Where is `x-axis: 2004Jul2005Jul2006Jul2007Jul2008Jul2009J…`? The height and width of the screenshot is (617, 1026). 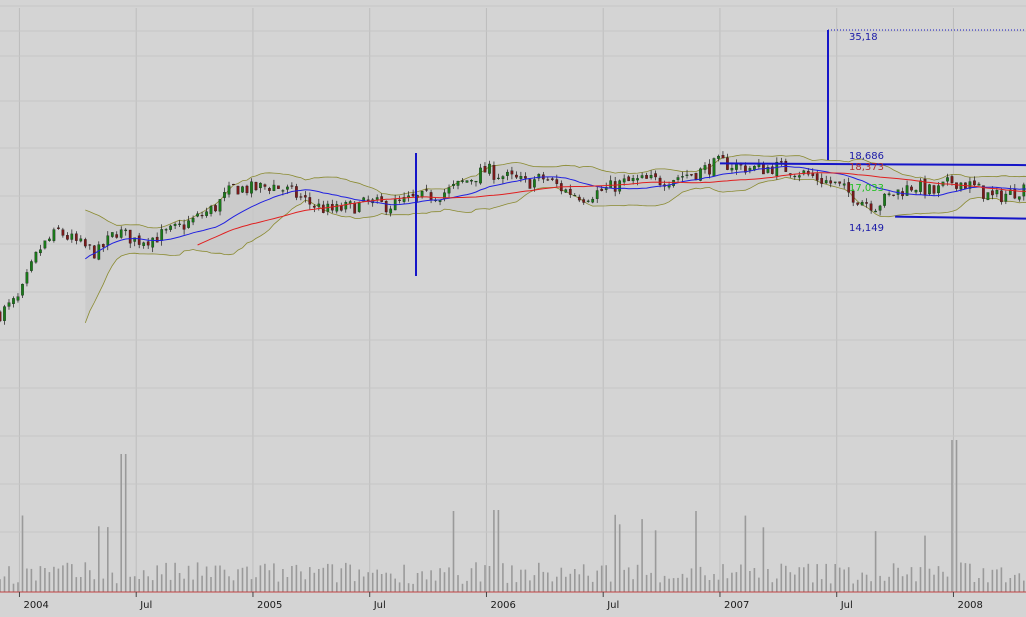 x-axis: 2004Jul2005Jul2006Jul2007Jul2008Jul2009J… is located at coordinates (513, 602).